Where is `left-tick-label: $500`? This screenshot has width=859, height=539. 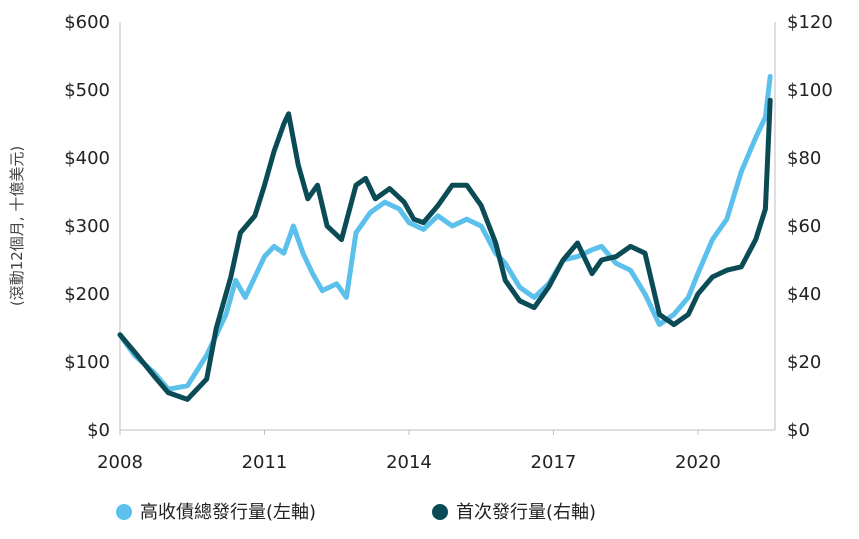 left-tick-label: $500 is located at coordinates (87, 90).